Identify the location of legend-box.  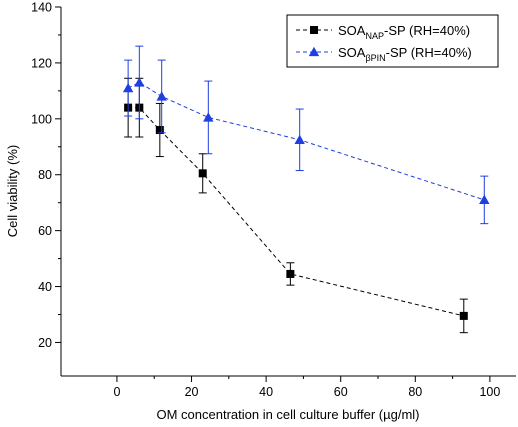
(392, 41).